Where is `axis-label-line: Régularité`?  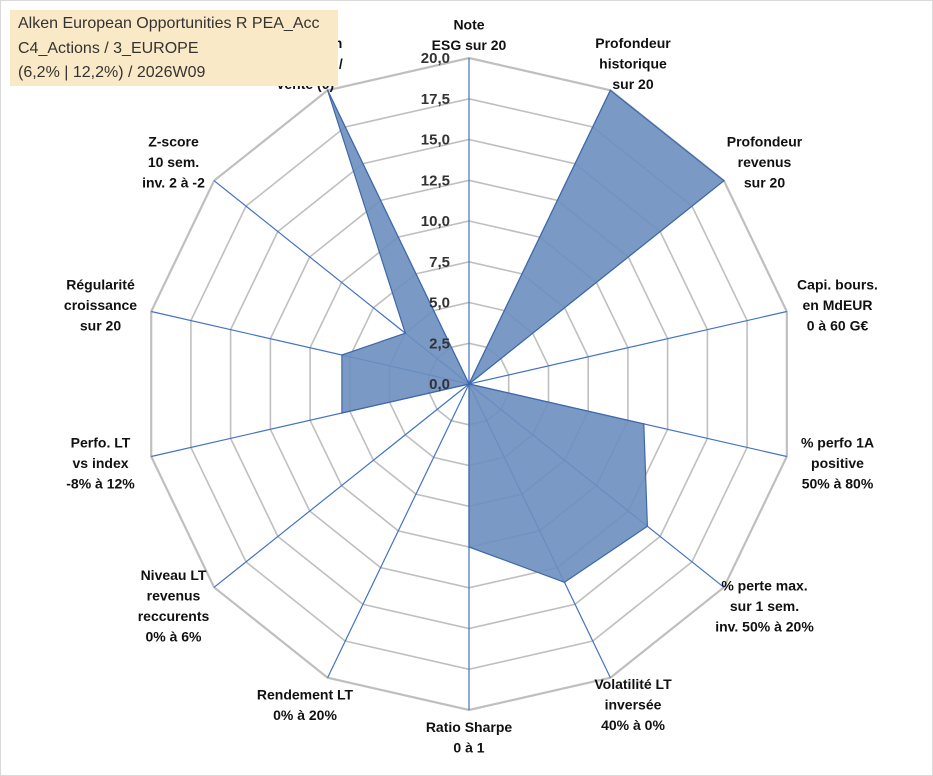
axis-label-line: Régularité is located at coordinates (100, 284).